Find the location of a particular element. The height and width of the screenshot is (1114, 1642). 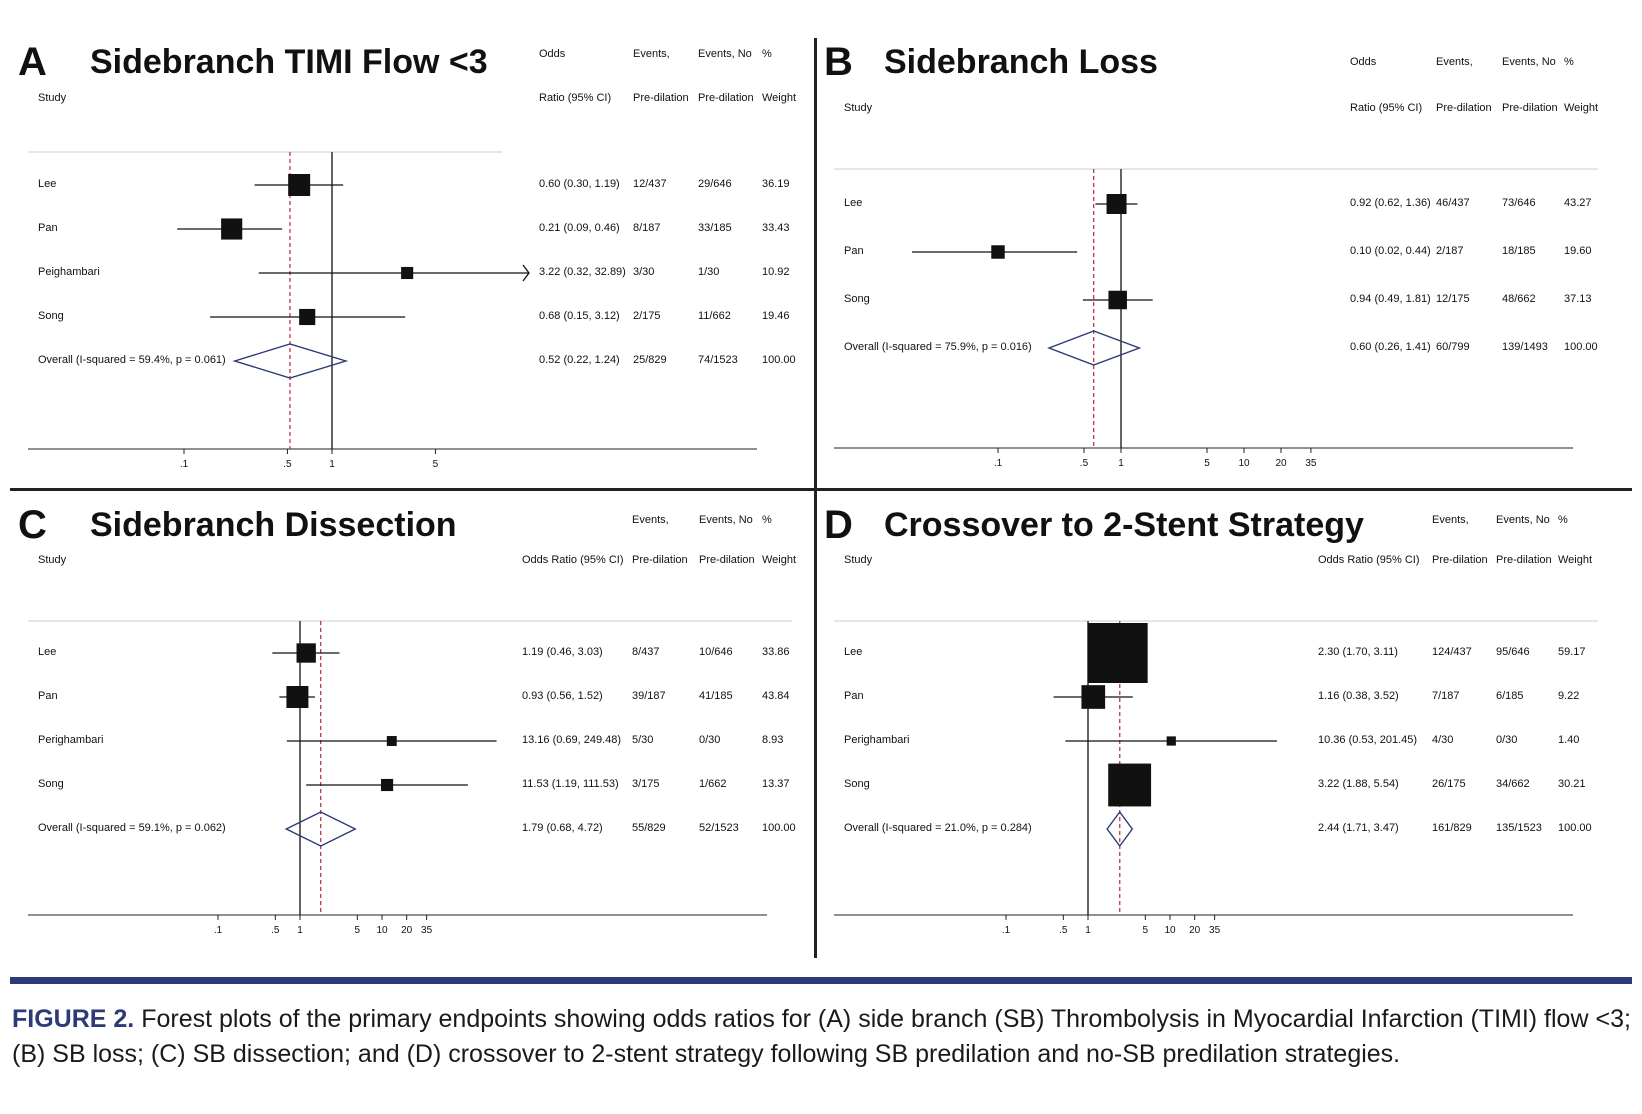

study-name: Perighambari is located at coordinates (71, 740).